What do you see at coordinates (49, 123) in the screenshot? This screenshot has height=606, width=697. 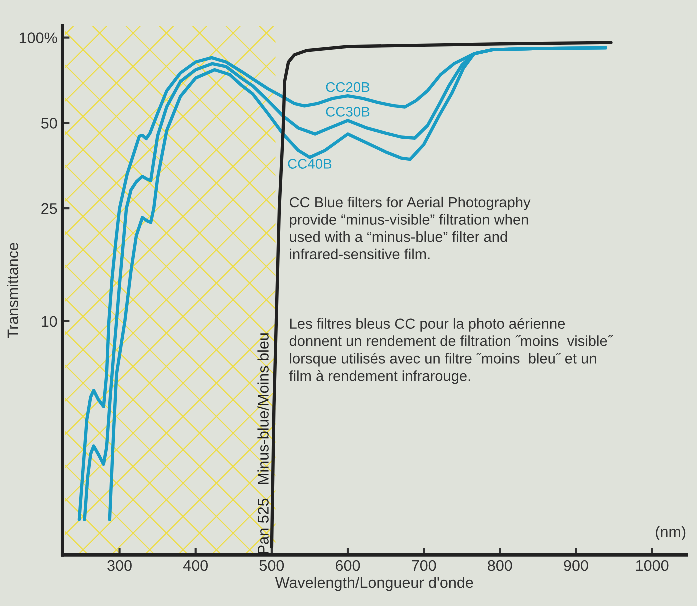 I see `y-tick-label: 50` at bounding box center [49, 123].